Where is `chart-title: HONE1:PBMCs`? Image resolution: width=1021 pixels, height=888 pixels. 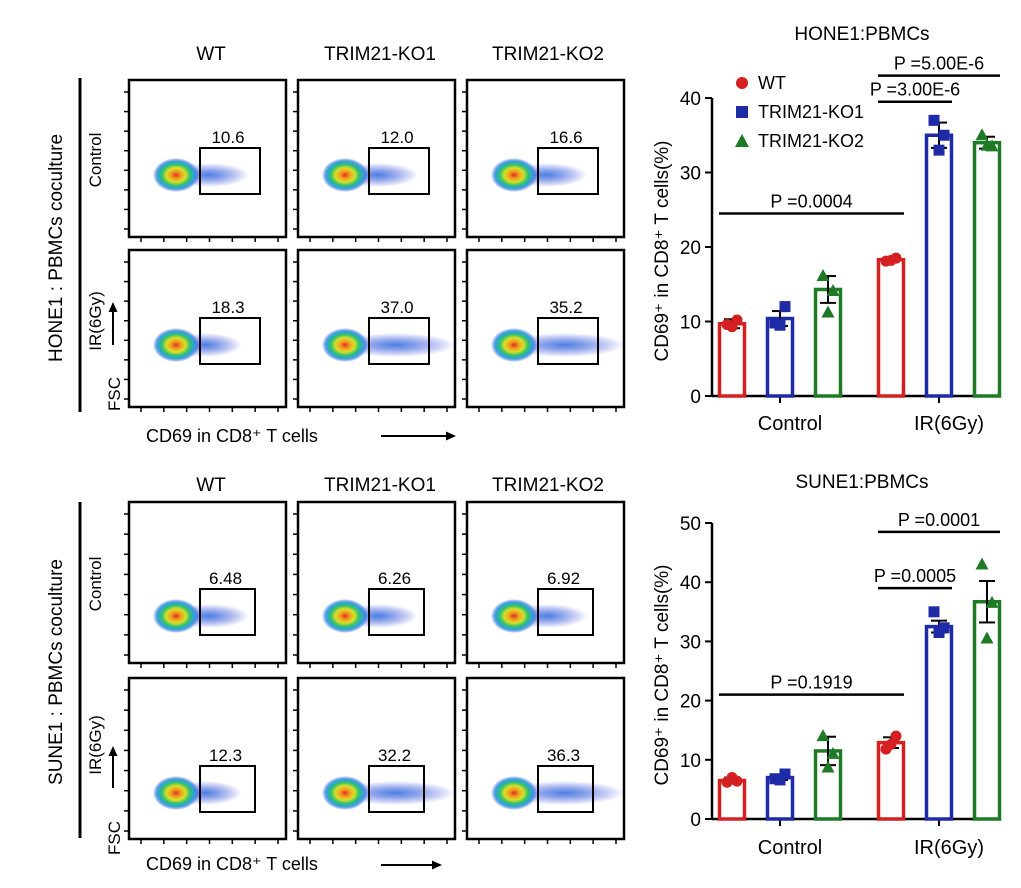
chart-title: HONE1:PBMCs is located at coordinates (861, 34).